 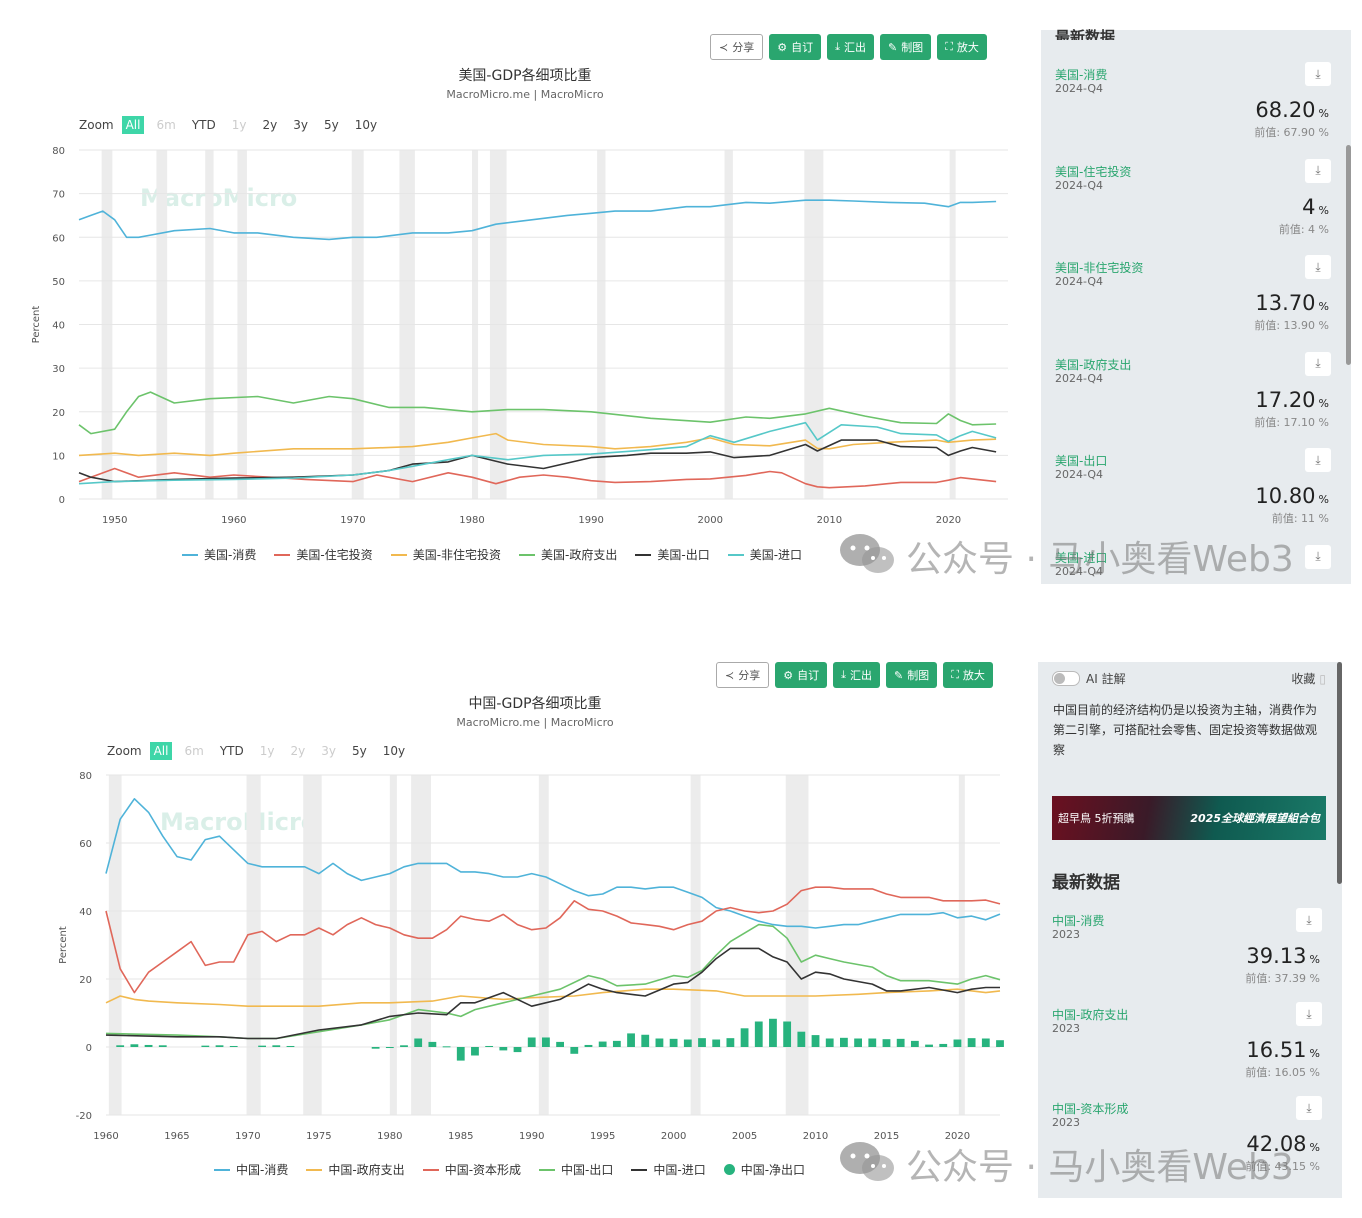 I want to click on latest-item-name: 美国-进口, so click(x=1081, y=557).